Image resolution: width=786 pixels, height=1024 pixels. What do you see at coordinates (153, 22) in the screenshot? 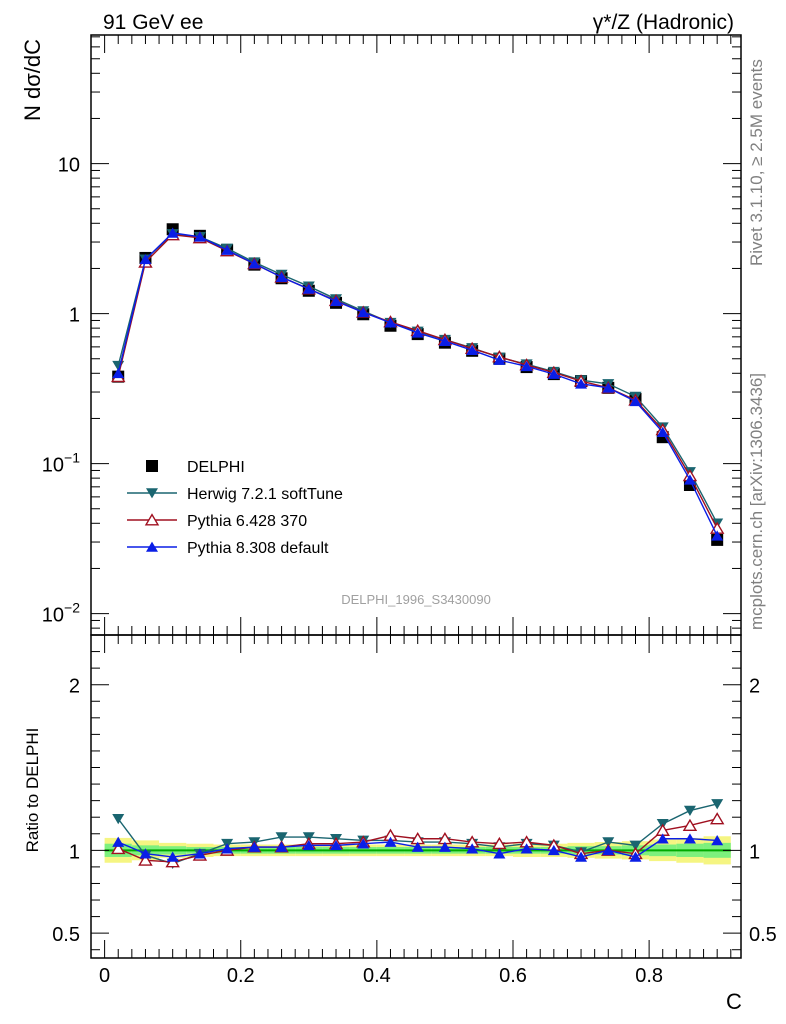
I see `header-left: 91 GeV ee` at bounding box center [153, 22].